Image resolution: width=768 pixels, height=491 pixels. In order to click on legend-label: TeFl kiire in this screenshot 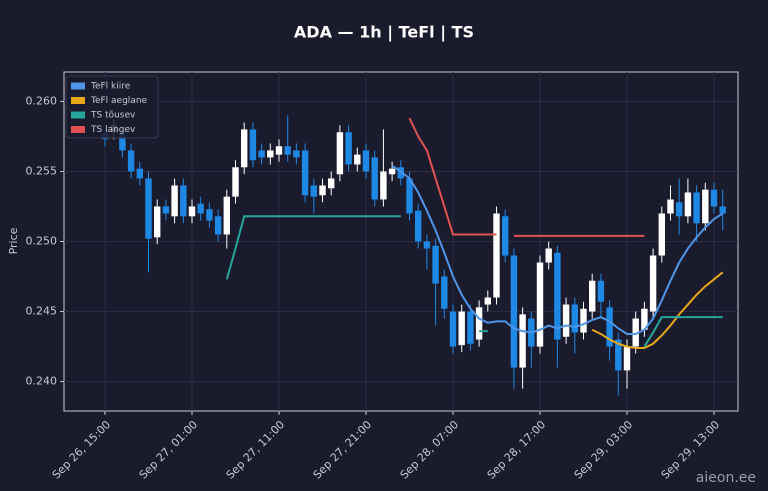, I will do `click(110, 87)`.